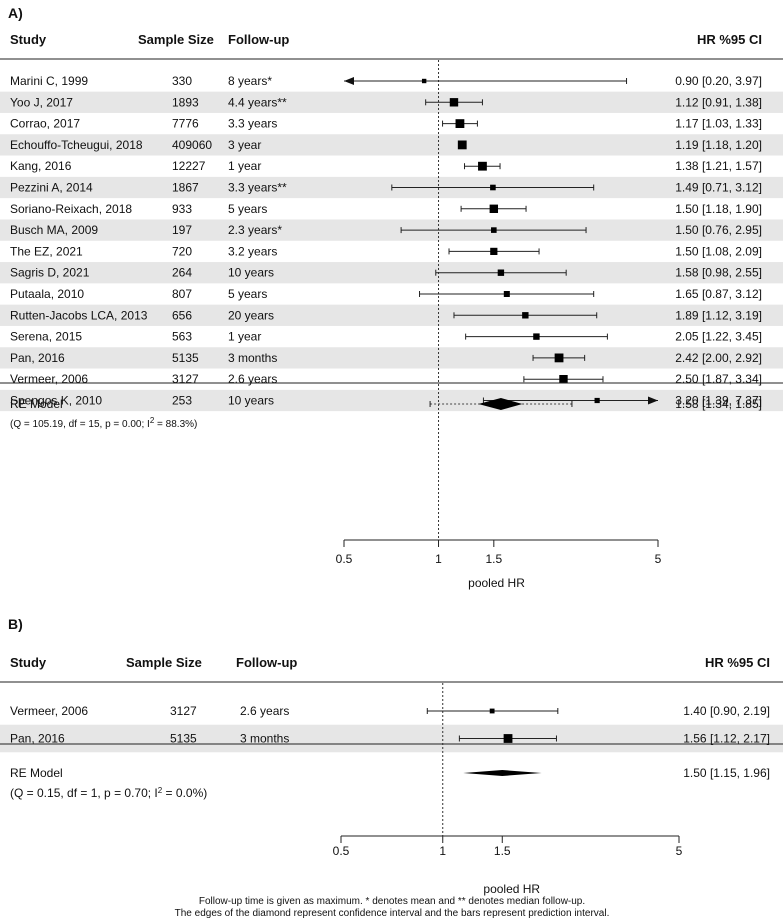  What do you see at coordinates (718, 379) in the screenshot?
I see `hr-ci-text: 2.50 [1.87, 3.34]` at bounding box center [718, 379].